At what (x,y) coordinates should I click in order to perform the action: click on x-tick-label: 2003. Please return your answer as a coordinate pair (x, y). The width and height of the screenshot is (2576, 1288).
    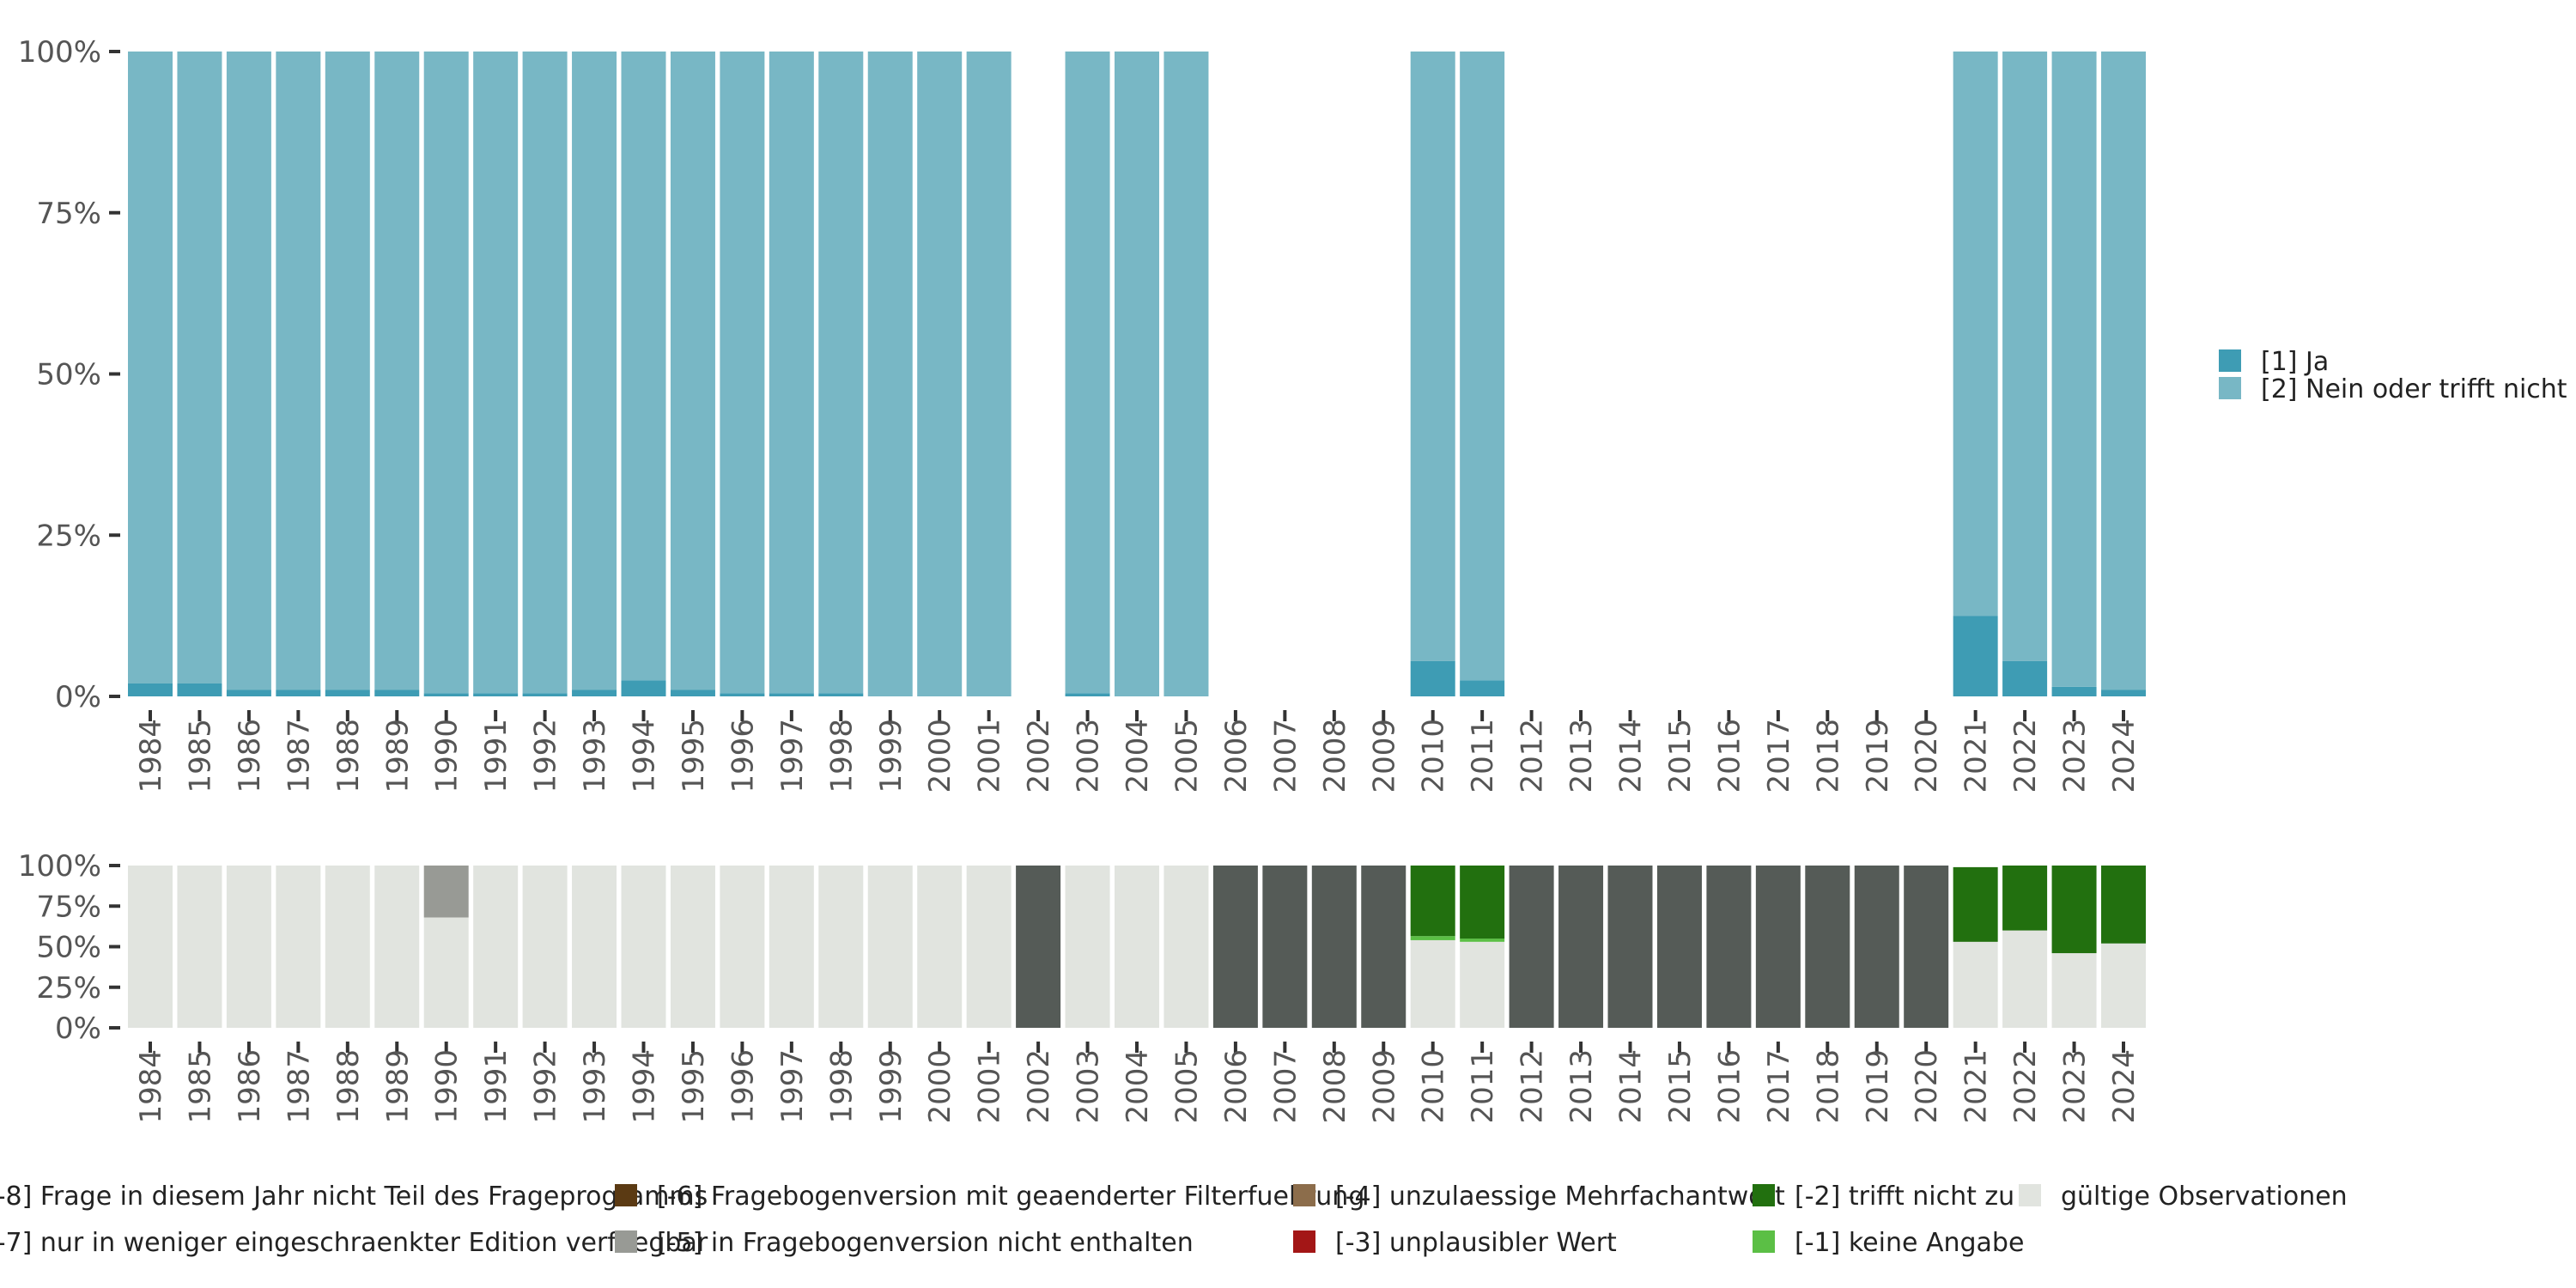
    Looking at the image, I should click on (1089, 1086).